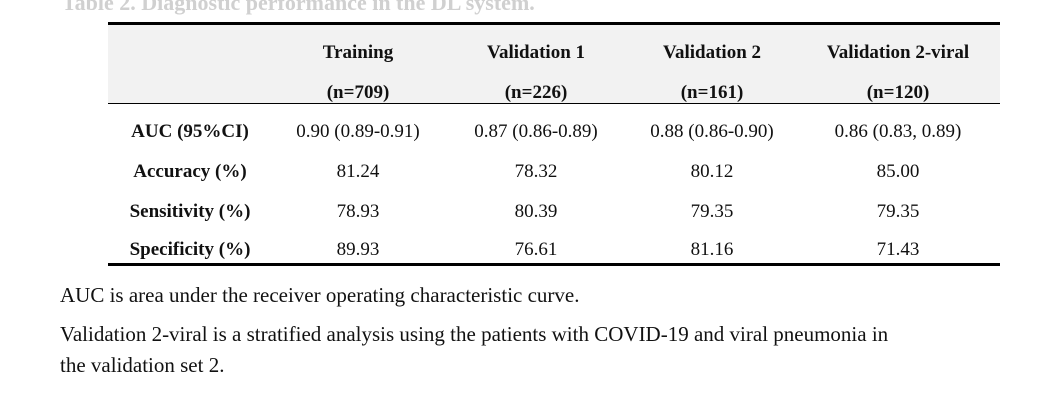 This screenshot has height=412, width=1052. Describe the element at coordinates (536, 131) in the screenshot. I see `cell: 0.87 (0.86-0.89)` at that location.